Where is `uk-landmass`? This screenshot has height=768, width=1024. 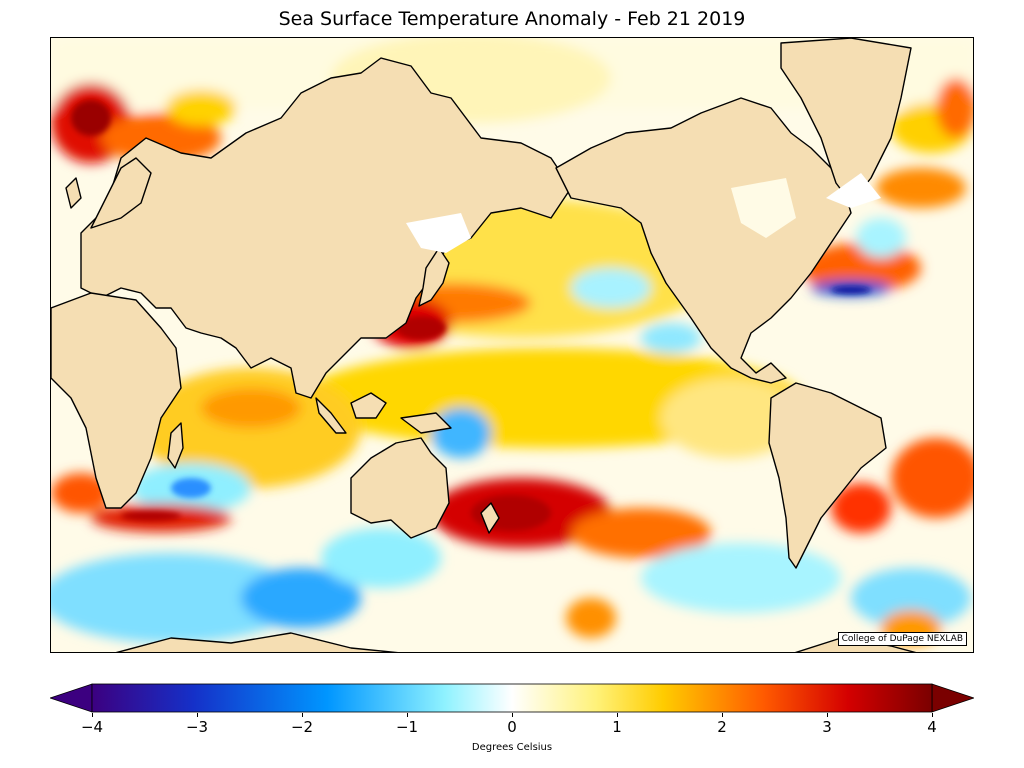 uk-landmass is located at coordinates (73, 193).